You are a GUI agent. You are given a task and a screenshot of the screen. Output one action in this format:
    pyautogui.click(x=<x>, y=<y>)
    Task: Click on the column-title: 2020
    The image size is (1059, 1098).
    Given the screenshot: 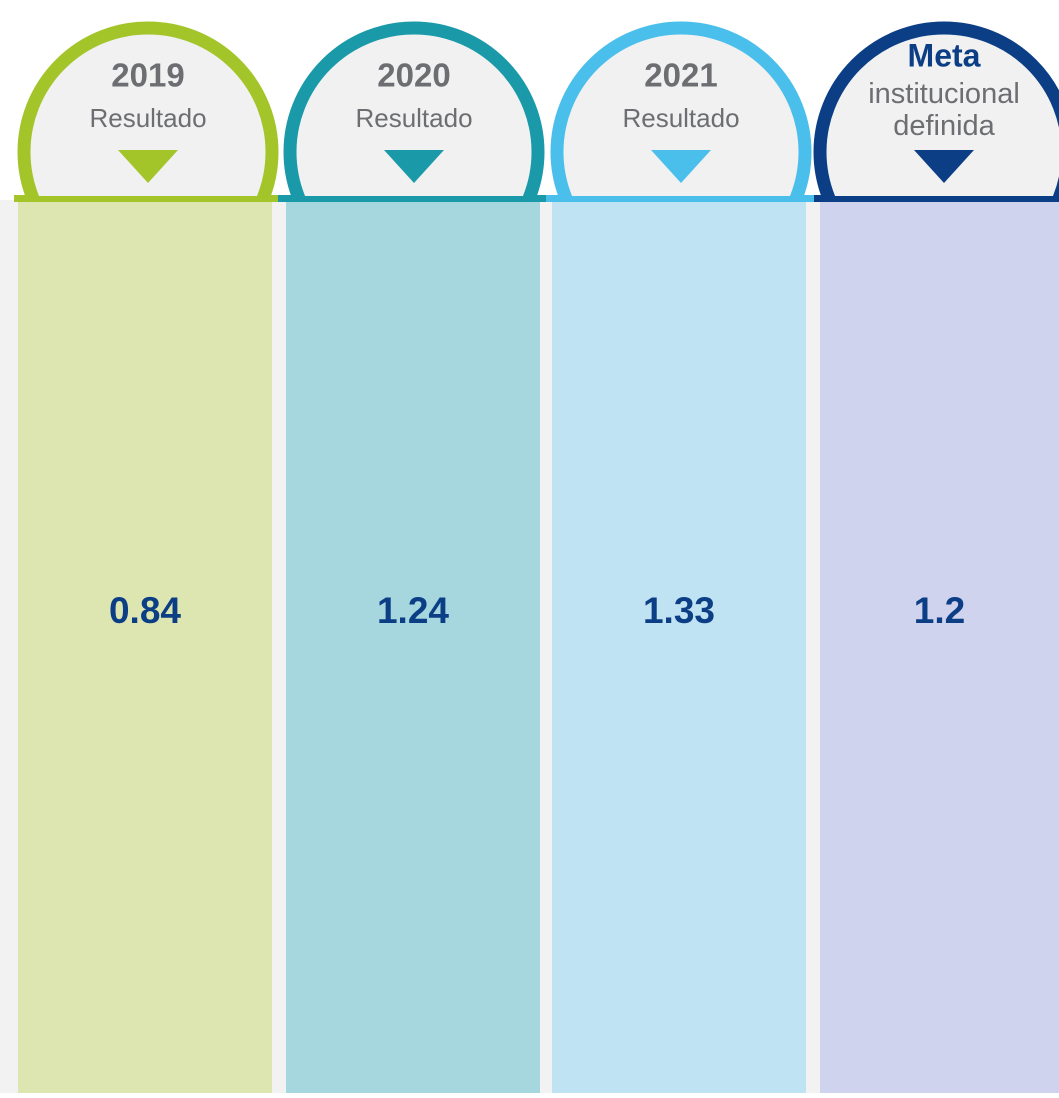 What is the action you would take?
    pyautogui.click(x=413, y=75)
    